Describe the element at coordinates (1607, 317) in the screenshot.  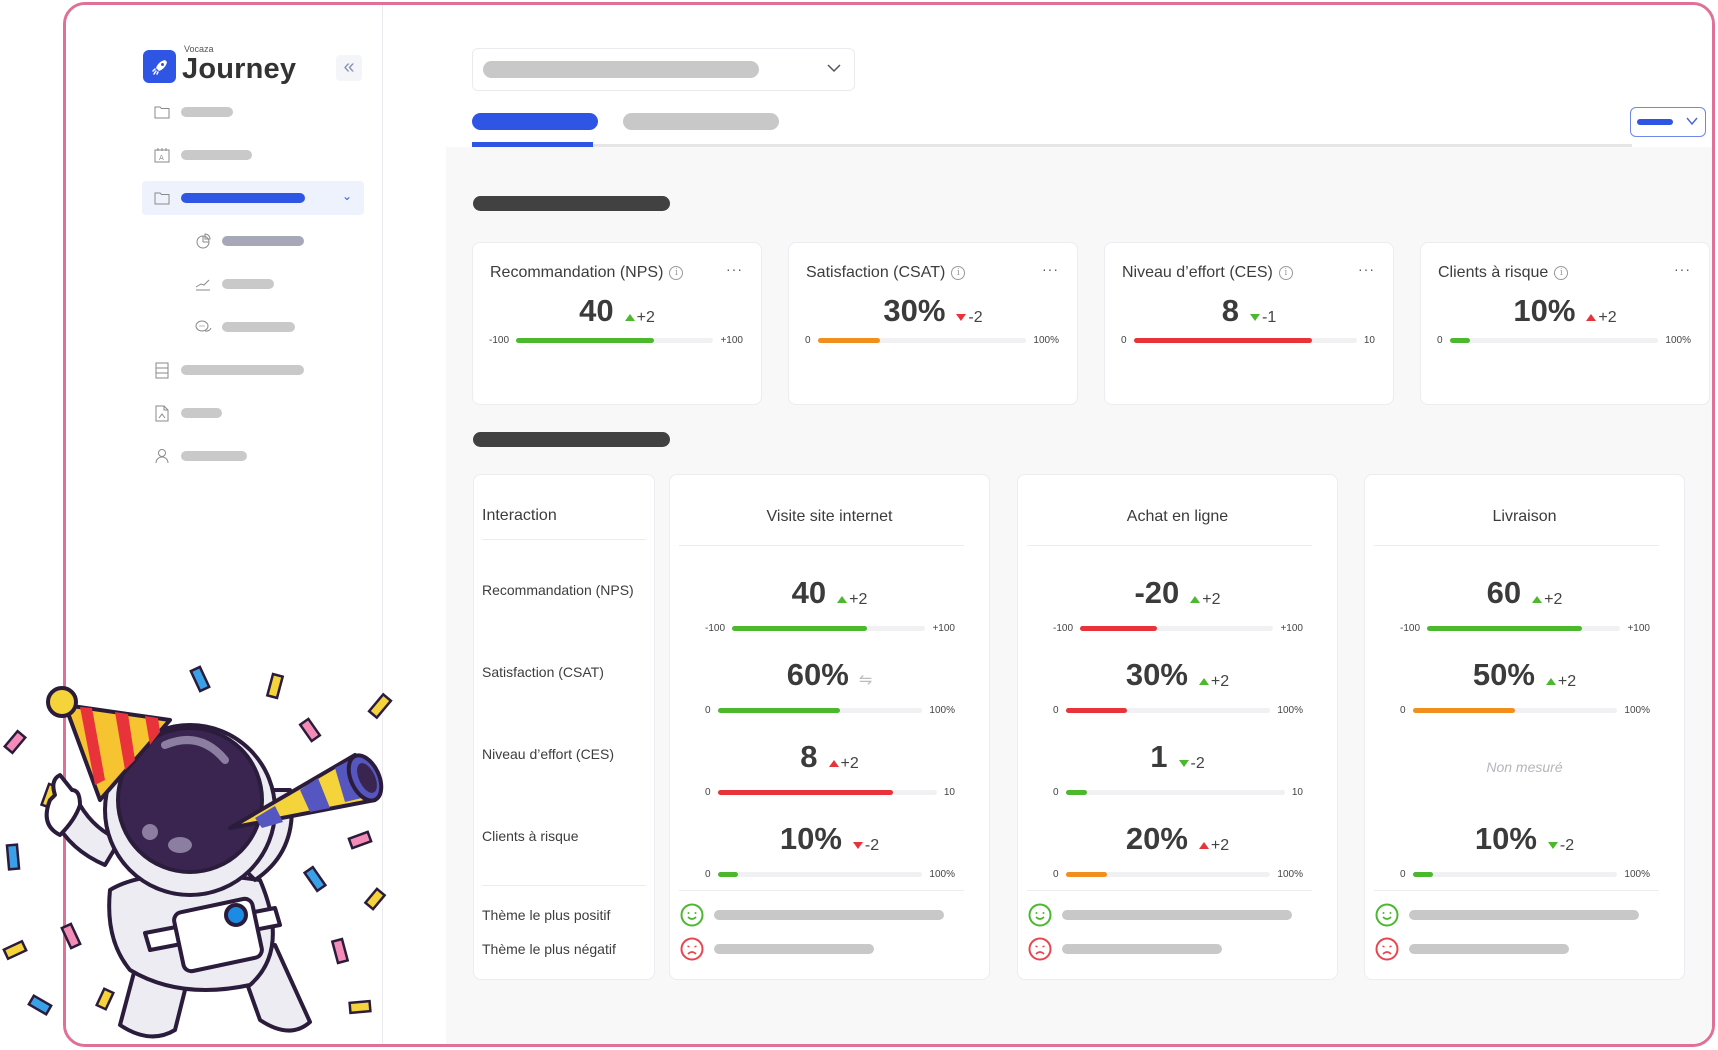
I see `kpi-delta-value: +2` at that location.